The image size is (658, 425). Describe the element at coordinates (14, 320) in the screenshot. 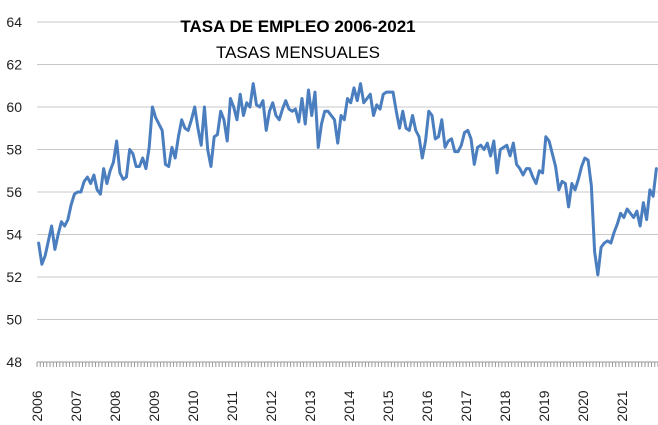

I see `y-tick-label-50: 50` at that location.